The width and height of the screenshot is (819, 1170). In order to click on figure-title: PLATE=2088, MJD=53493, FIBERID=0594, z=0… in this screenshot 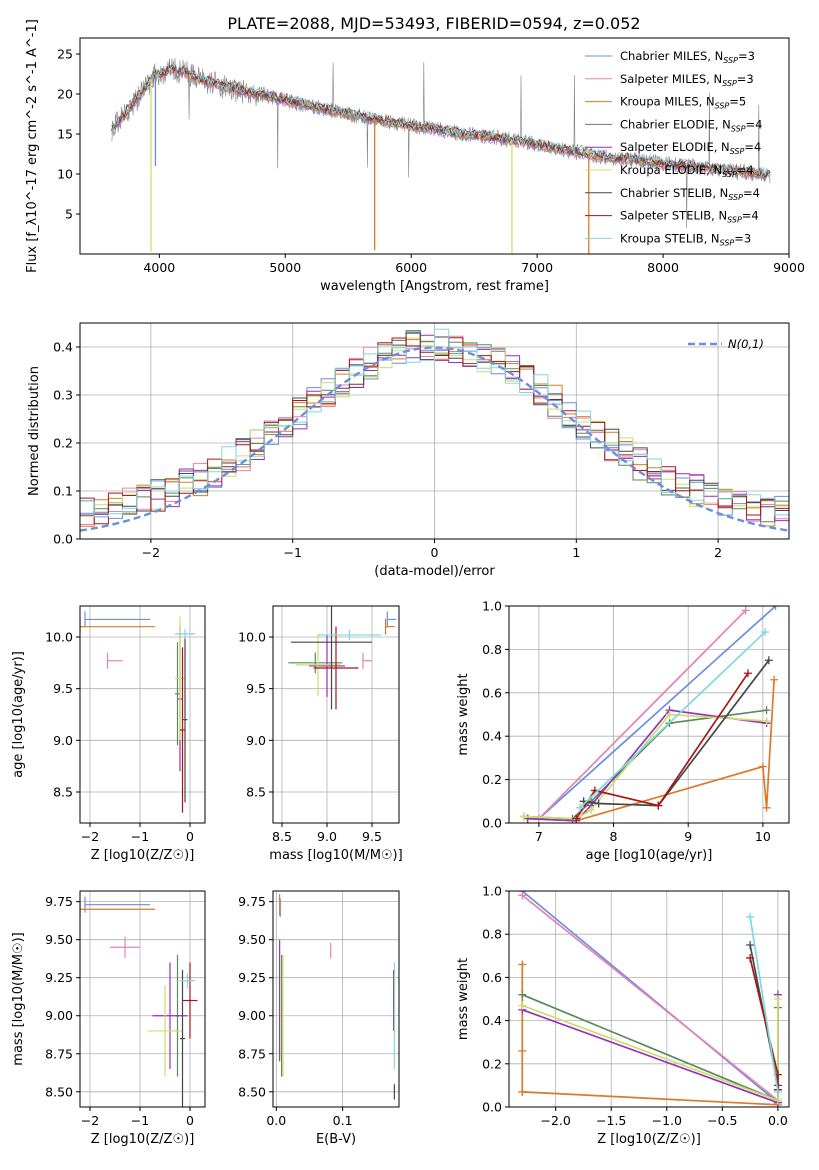, I will do `click(433, 23)`.